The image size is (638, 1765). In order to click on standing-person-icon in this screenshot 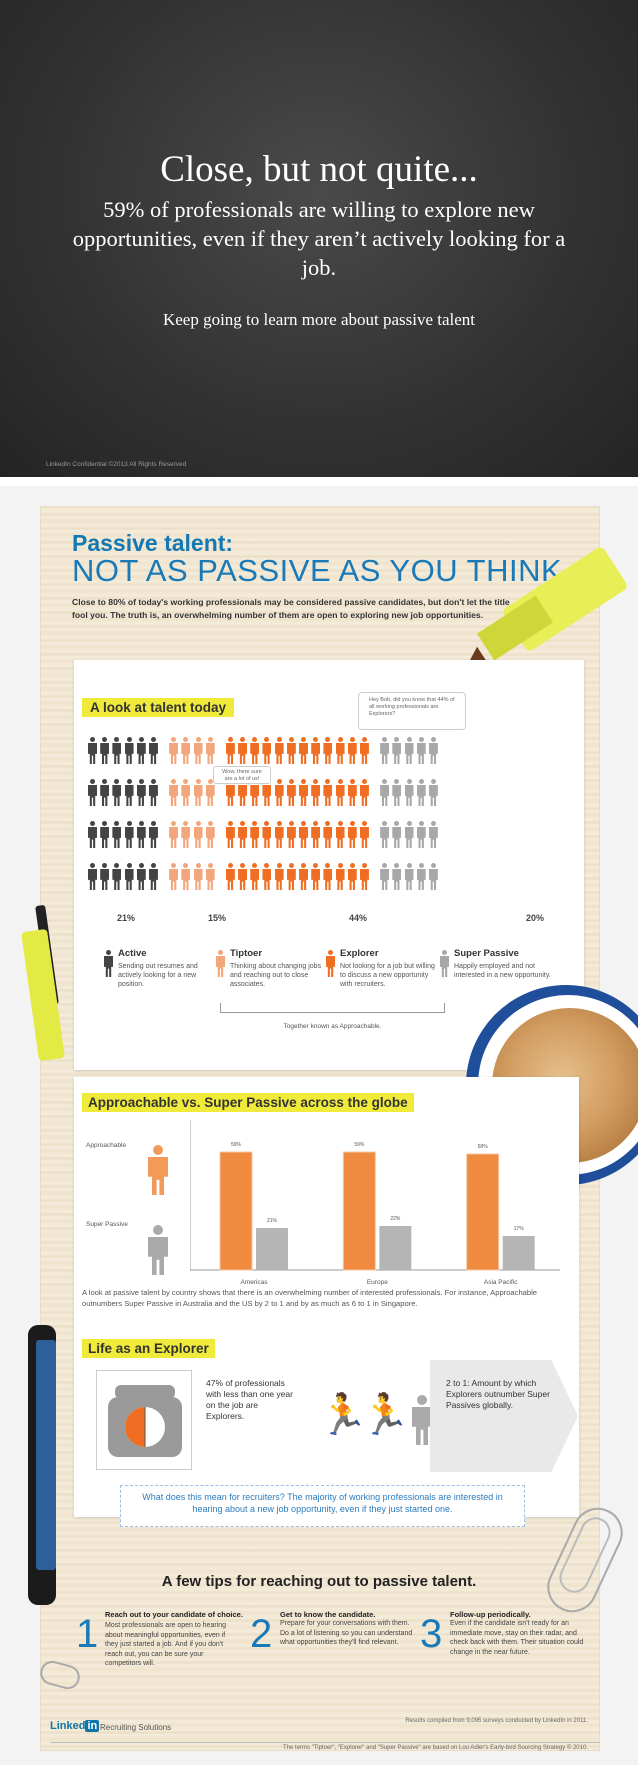, I will do `click(422, 1420)`.